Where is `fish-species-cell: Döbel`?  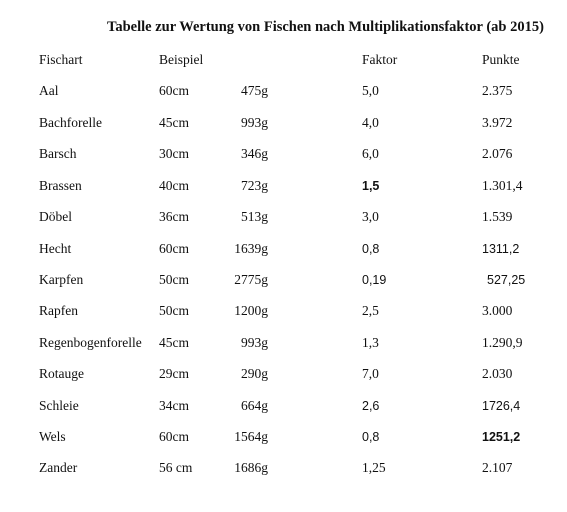 fish-species-cell: Döbel is located at coordinates (55, 216).